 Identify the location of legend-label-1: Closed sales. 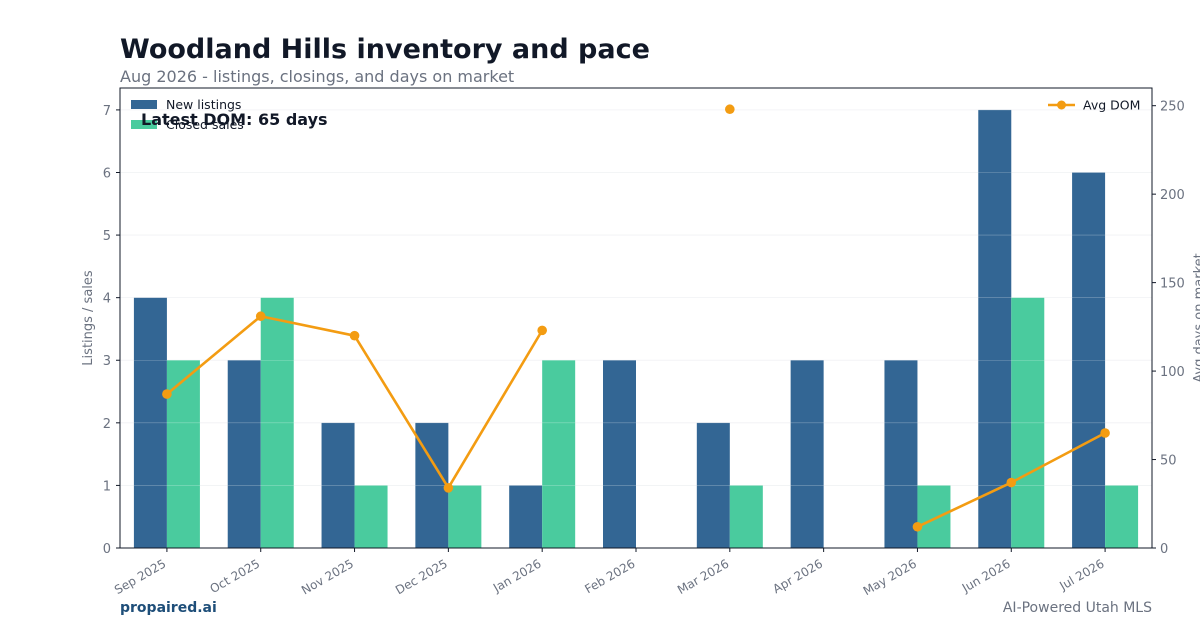
(205, 124).